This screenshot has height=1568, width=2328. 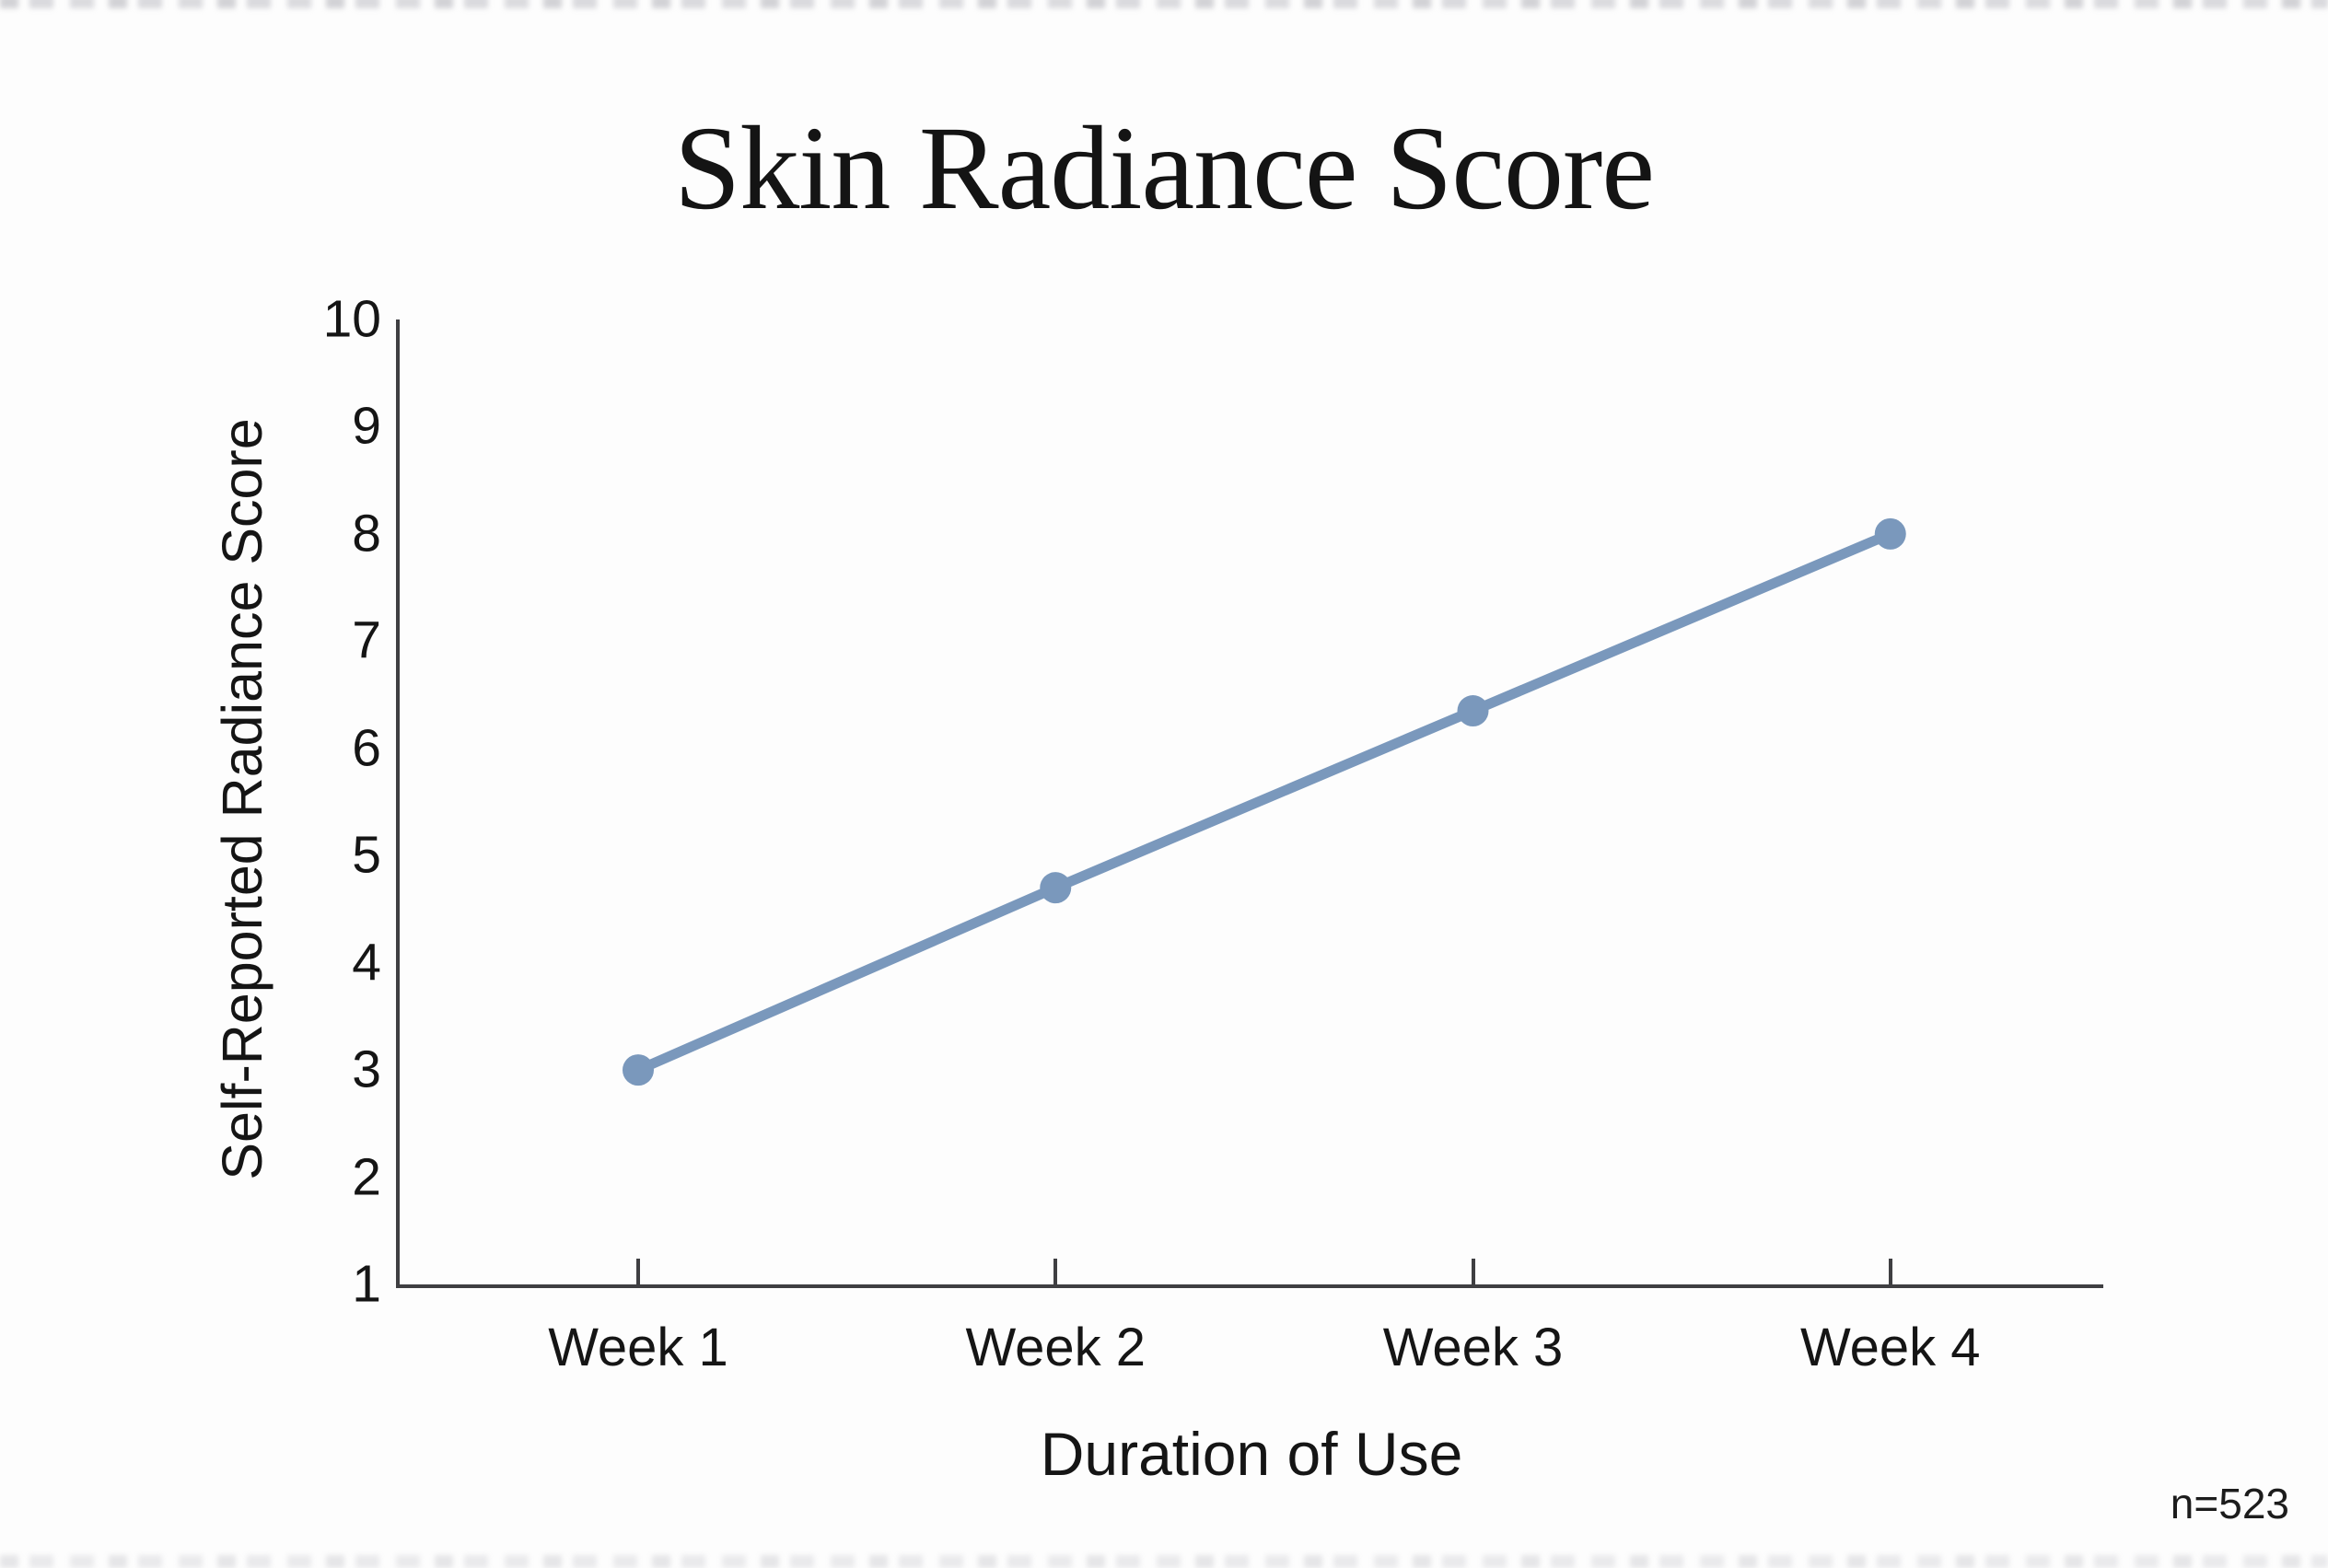 What do you see at coordinates (366, 640) in the screenshot?
I see `y-tick-label: 7` at bounding box center [366, 640].